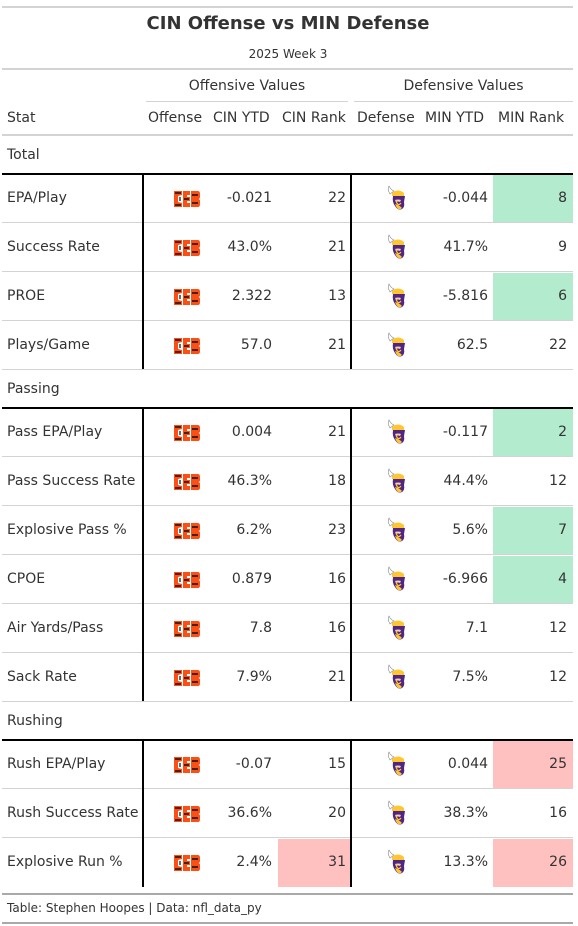 The height and width of the screenshot is (926, 578). Describe the element at coordinates (314, 863) in the screenshot. I see `cin-rank-highlight` at that location.